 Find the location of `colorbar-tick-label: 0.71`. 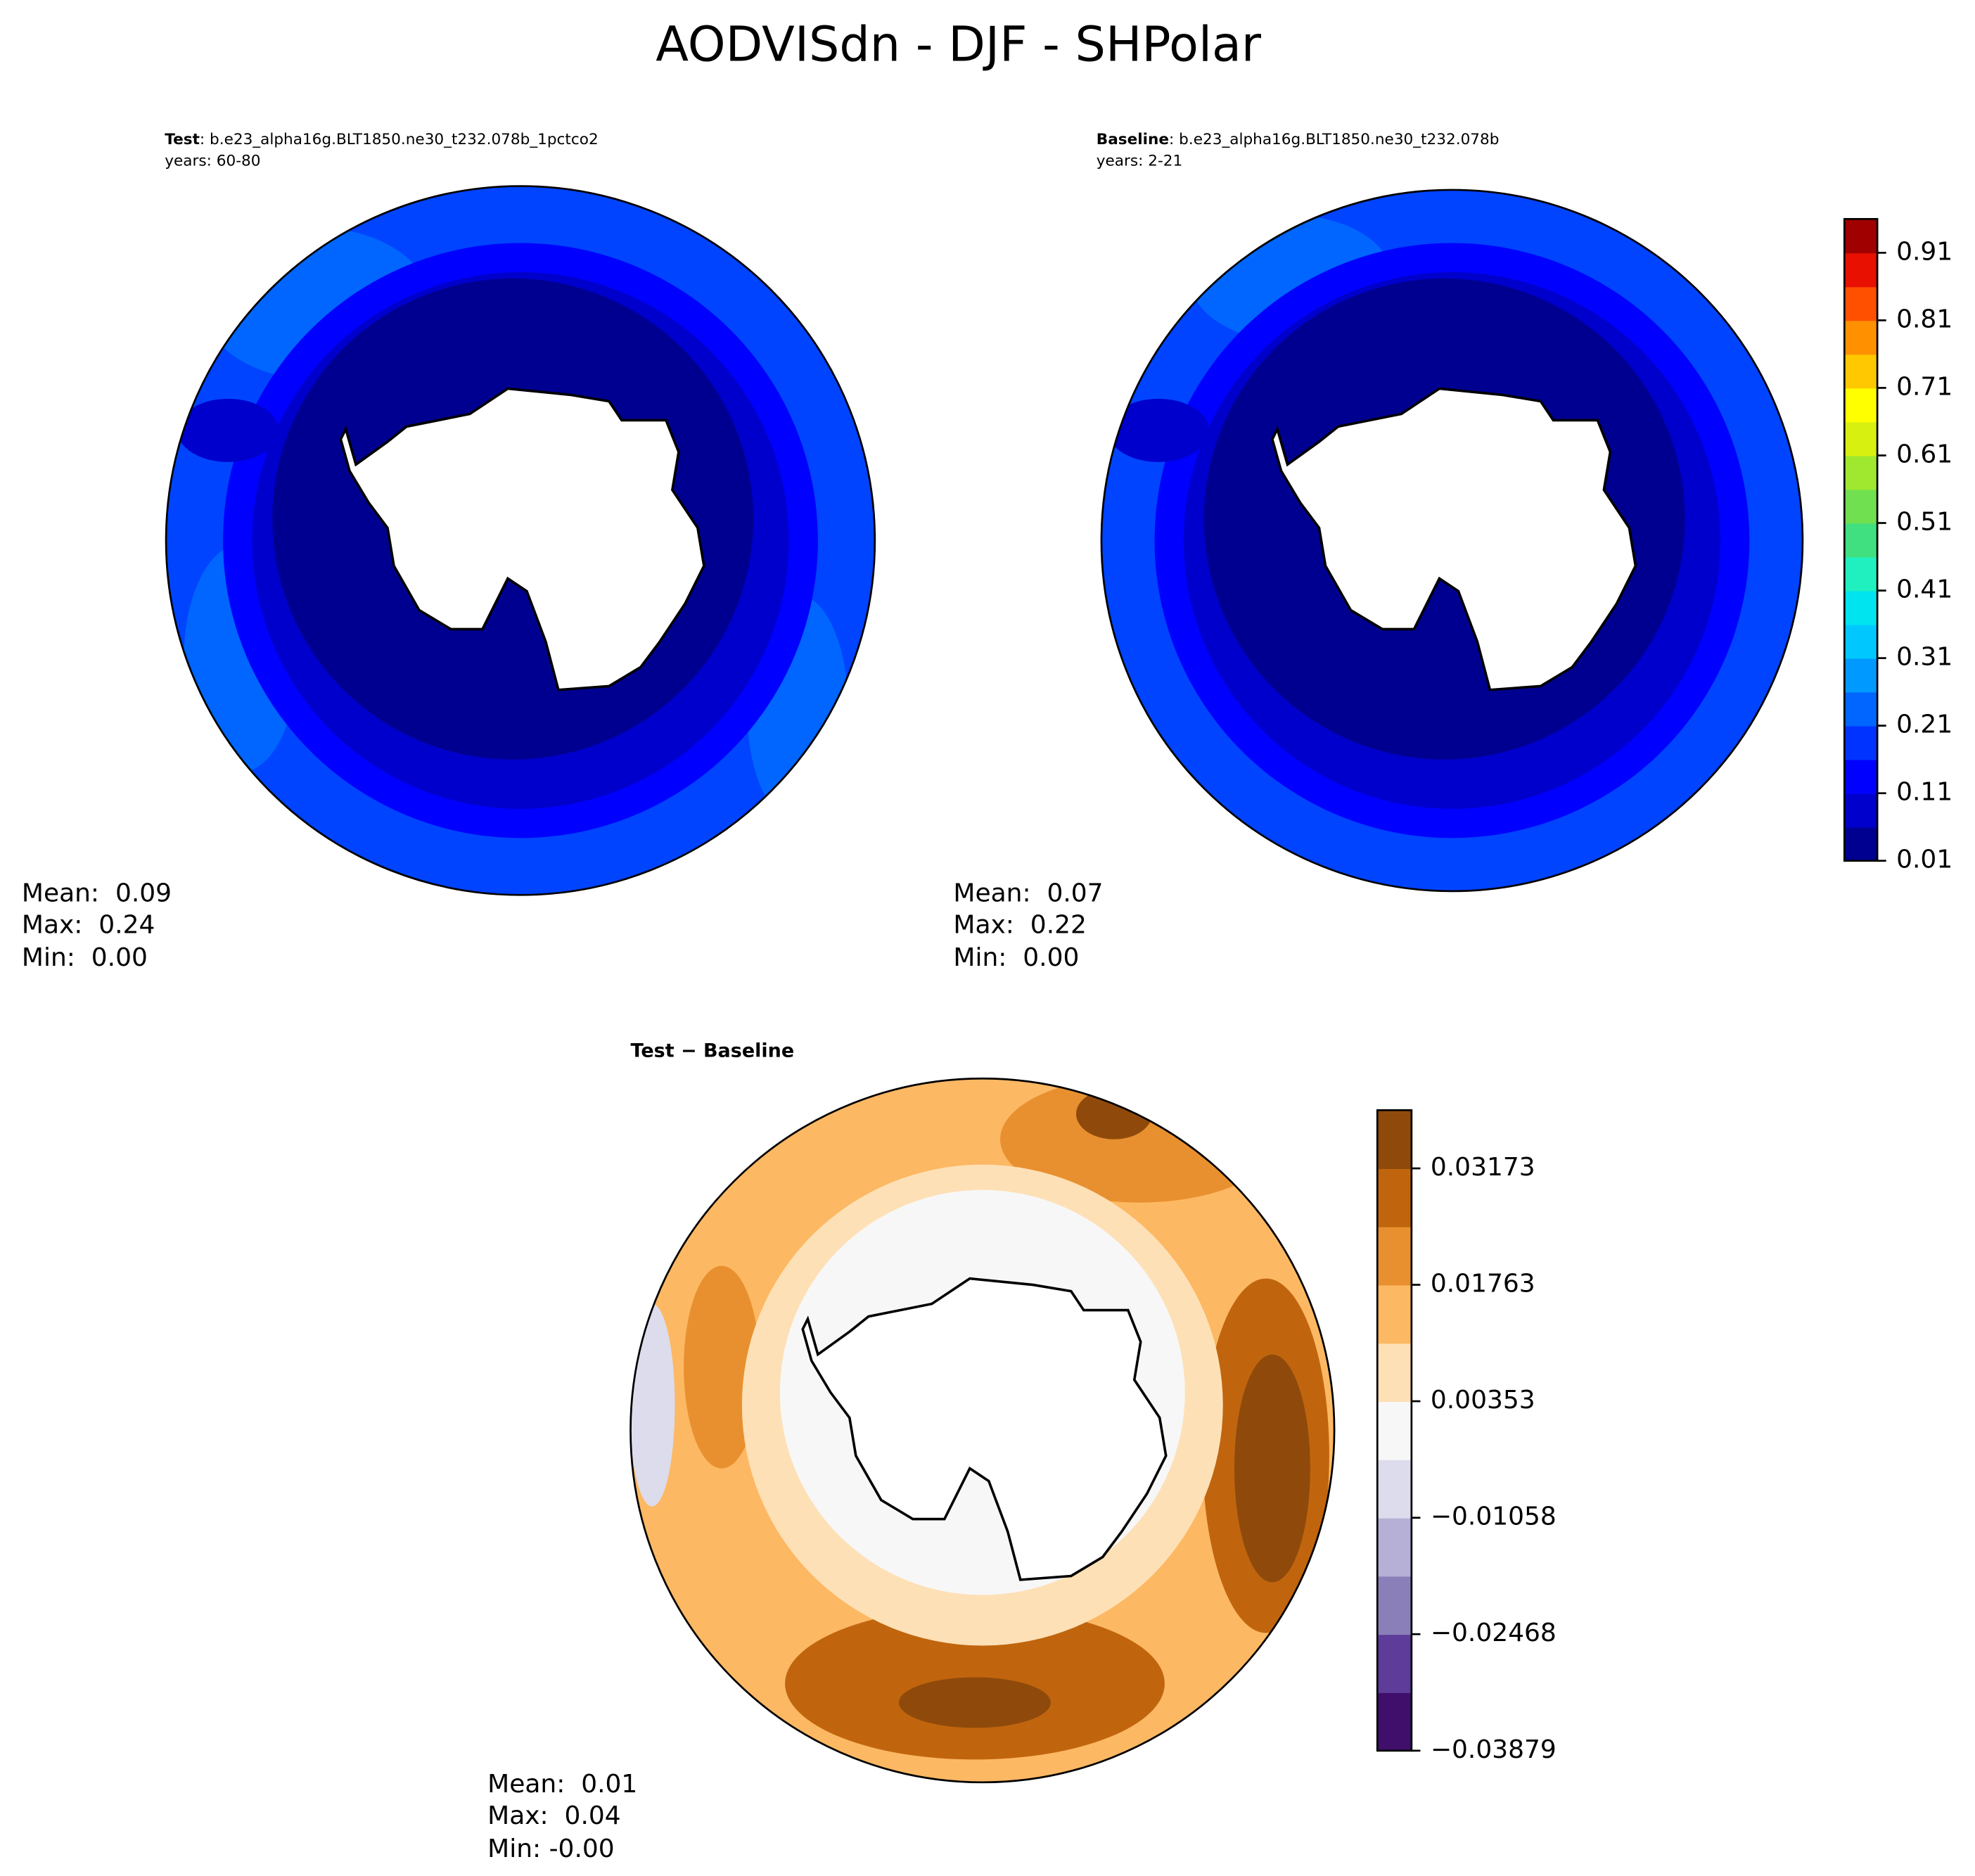

colorbar-tick-label: 0.71 is located at coordinates (1924, 386).